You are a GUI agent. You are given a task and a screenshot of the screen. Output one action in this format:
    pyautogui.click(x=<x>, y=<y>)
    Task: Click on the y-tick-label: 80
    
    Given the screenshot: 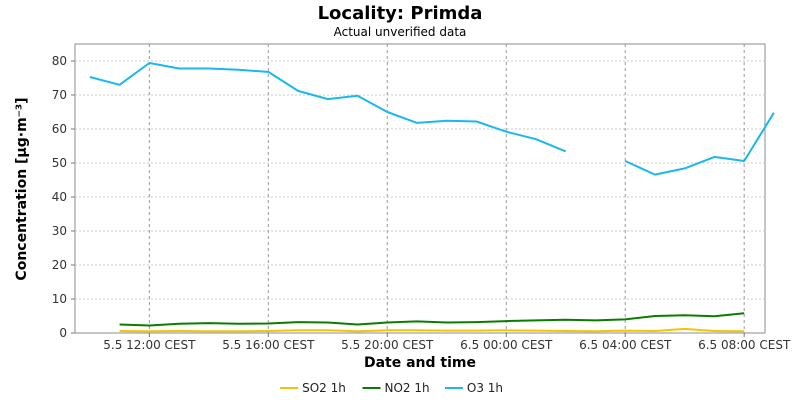 What is the action you would take?
    pyautogui.click(x=59, y=61)
    